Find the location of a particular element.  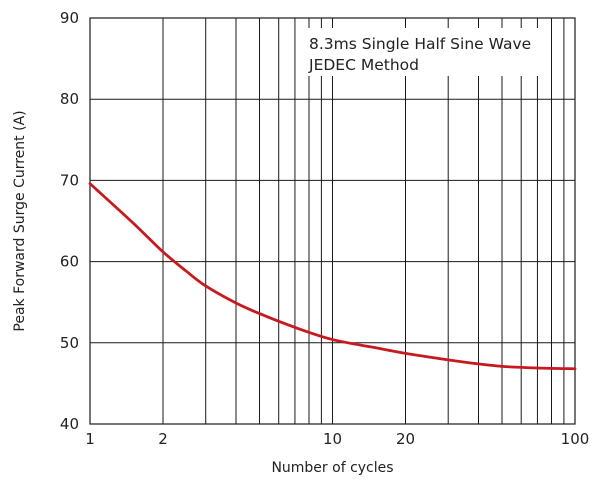

annotation-background is located at coordinates (424, 52).